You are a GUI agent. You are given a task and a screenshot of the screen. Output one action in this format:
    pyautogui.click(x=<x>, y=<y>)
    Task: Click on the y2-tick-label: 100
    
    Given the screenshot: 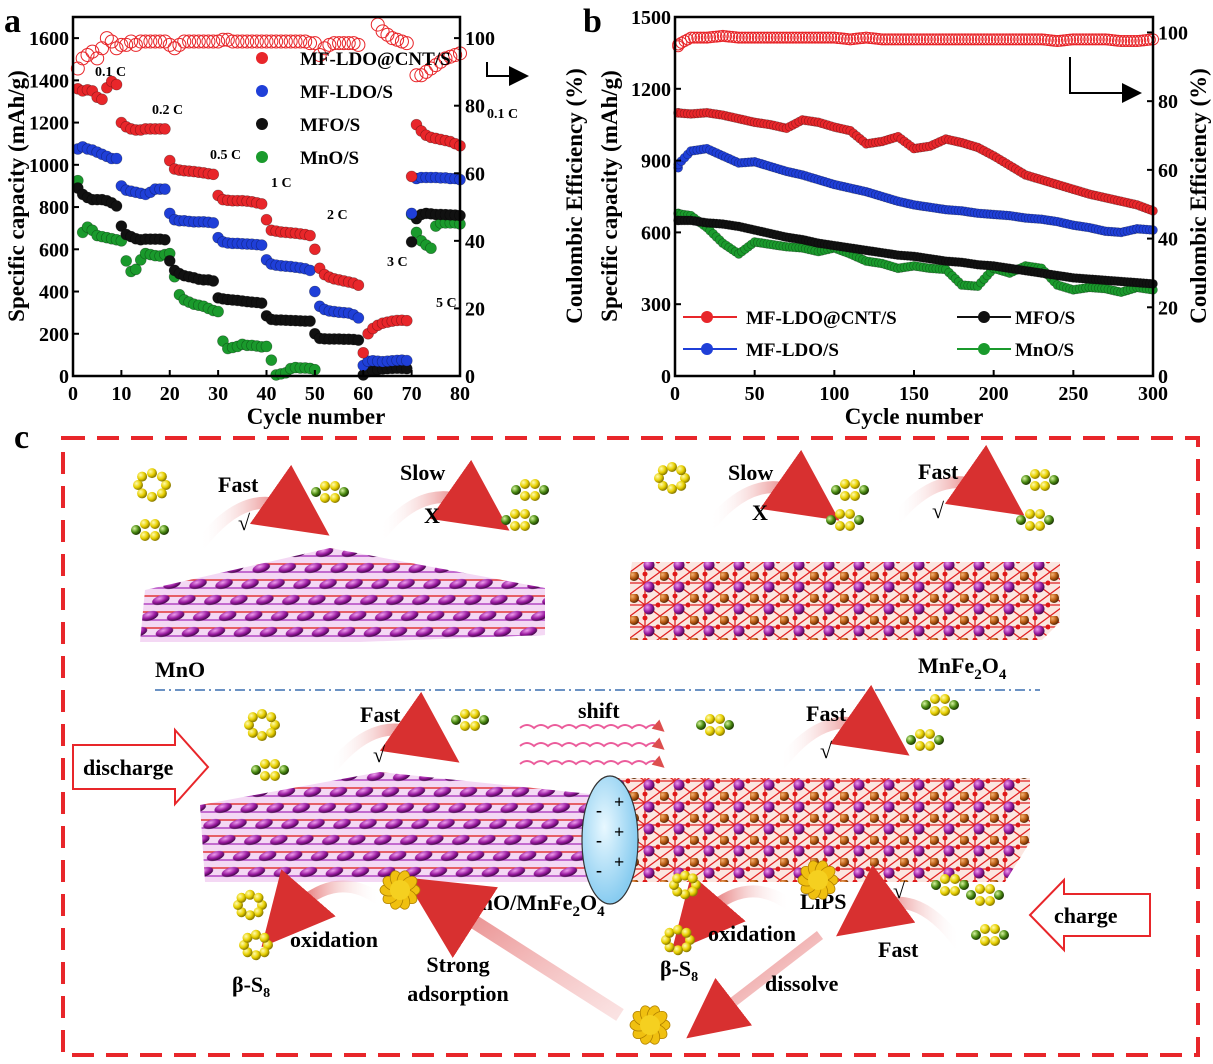 What is the action you would take?
    pyautogui.click(x=480, y=39)
    